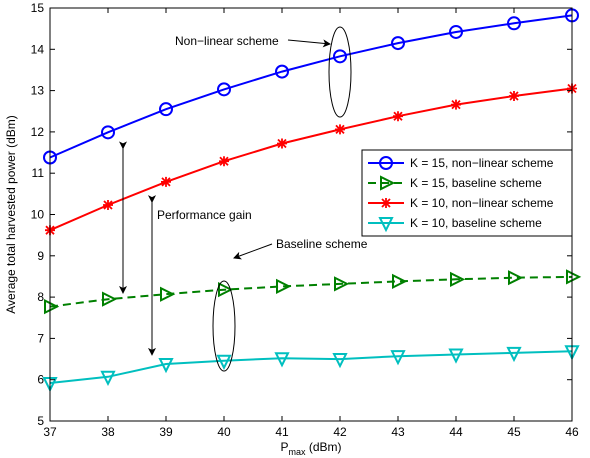 Image resolution: width=590 pixels, height=458 pixels. What do you see at coordinates (38, 49) in the screenshot?
I see `y-tick-label: 14` at bounding box center [38, 49].